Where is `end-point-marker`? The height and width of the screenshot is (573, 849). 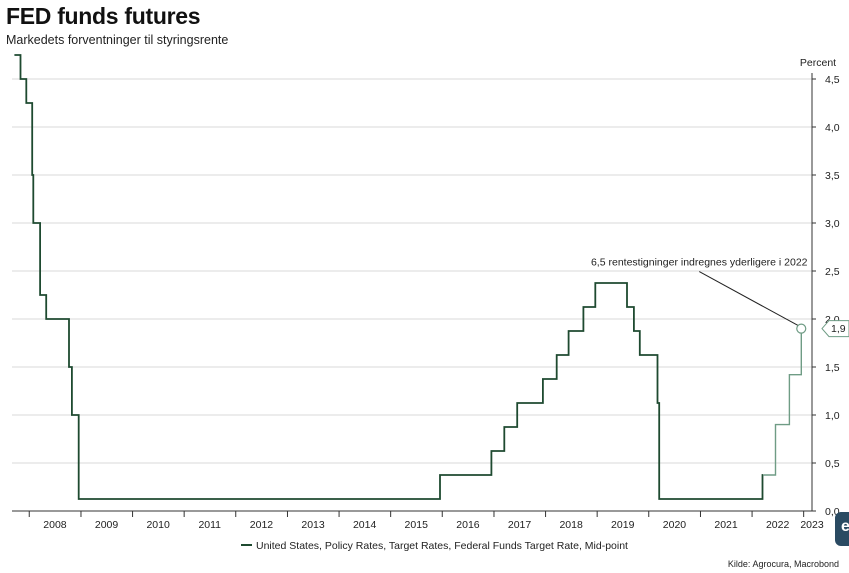
end-point-marker is located at coordinates (801, 328).